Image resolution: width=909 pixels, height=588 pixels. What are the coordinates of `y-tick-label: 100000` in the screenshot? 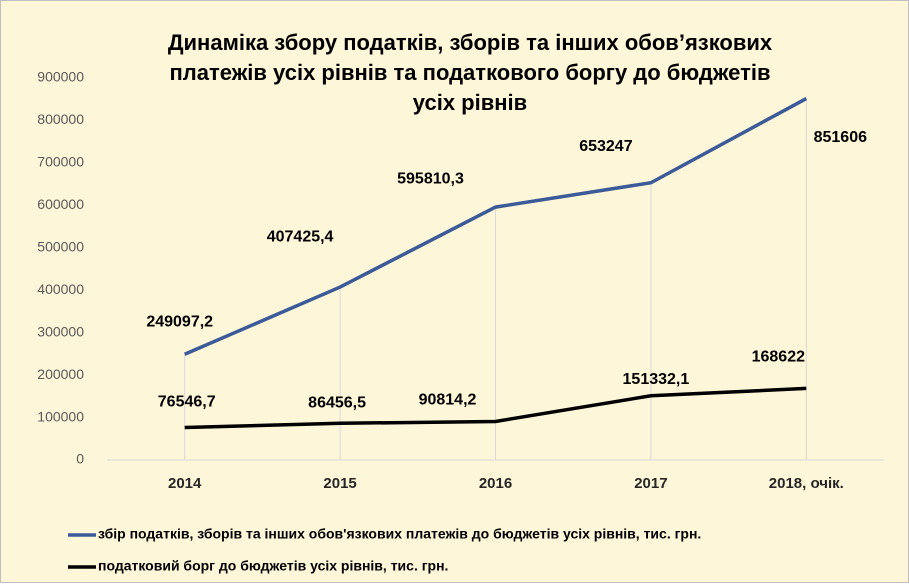 It's located at (60, 416).